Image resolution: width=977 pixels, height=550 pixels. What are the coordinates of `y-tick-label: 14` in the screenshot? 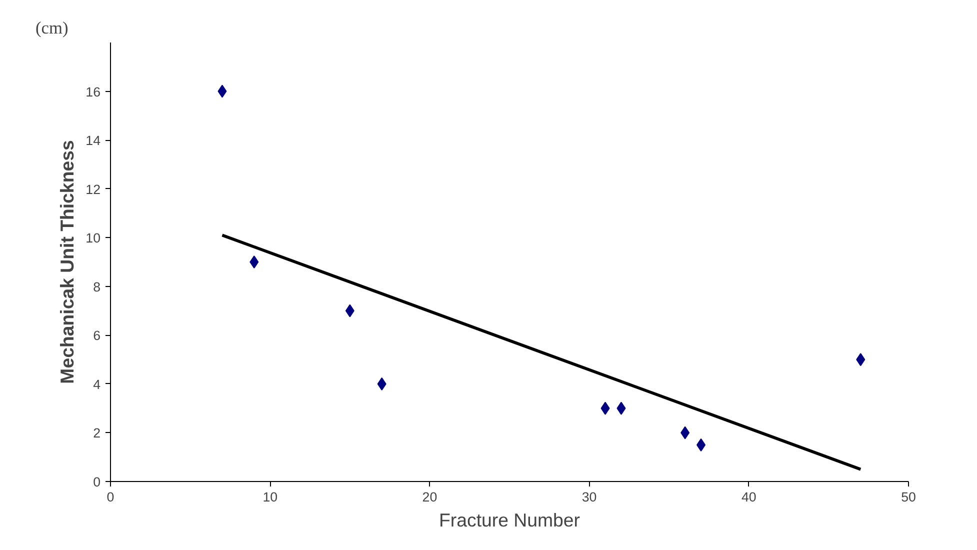 It's located at (94, 140).